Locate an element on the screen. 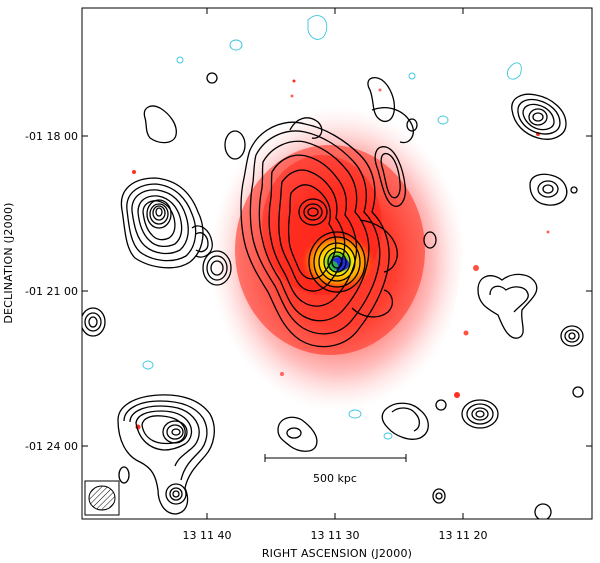  radio-source-west is located at coordinates (166, 223).